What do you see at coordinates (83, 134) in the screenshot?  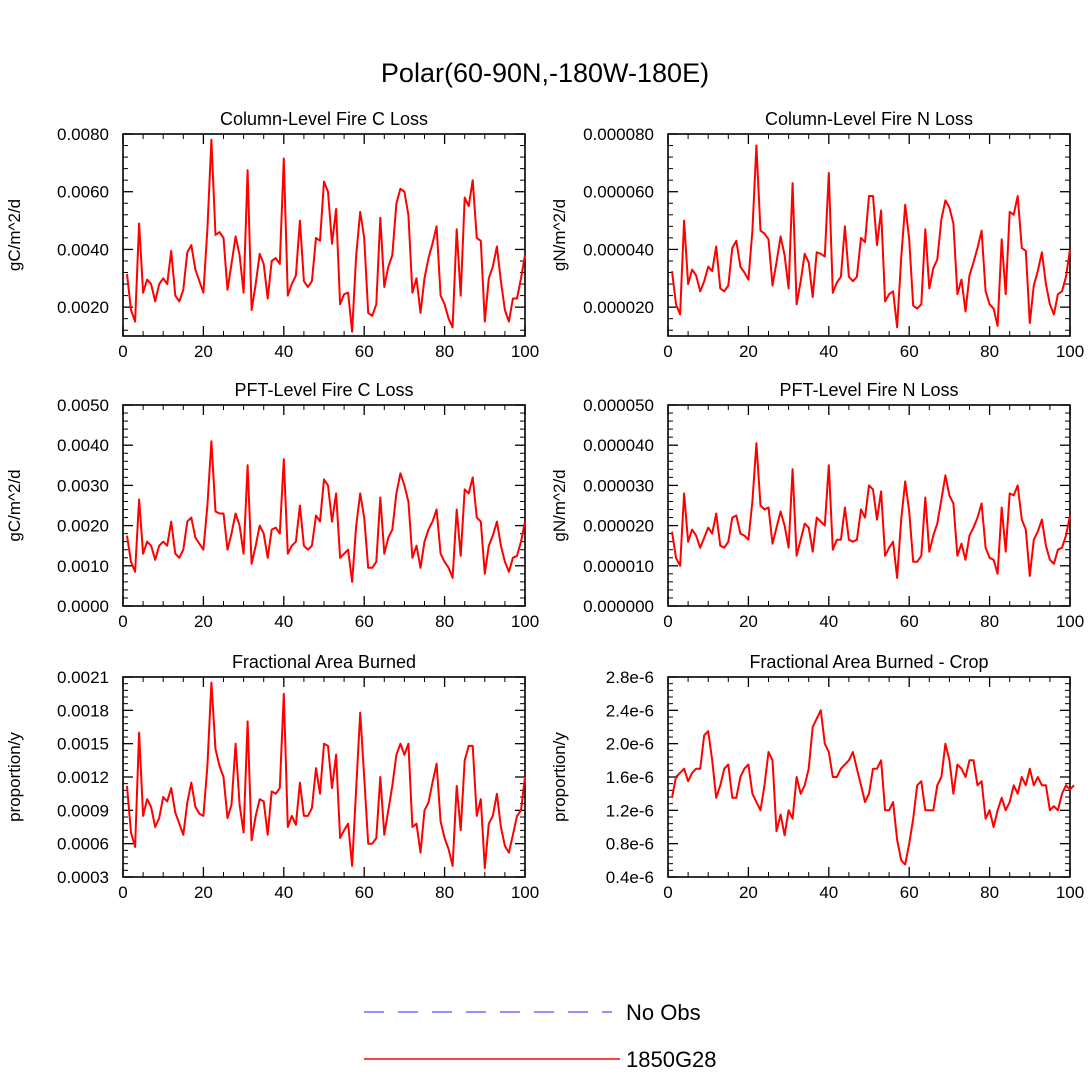 I see `y-tick-label: 0.0080` at bounding box center [83, 134].